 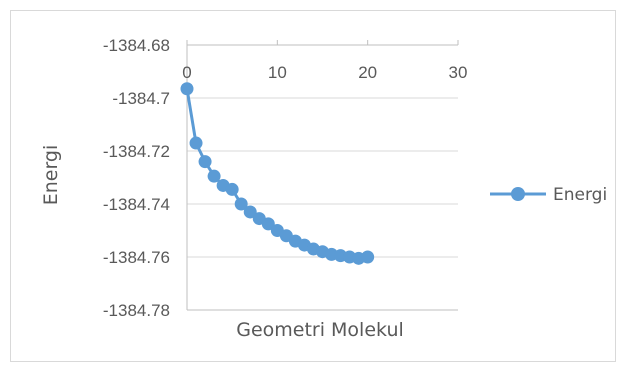 What do you see at coordinates (320, 330) in the screenshot?
I see `x-axis-title: Geometri Molekul` at bounding box center [320, 330].